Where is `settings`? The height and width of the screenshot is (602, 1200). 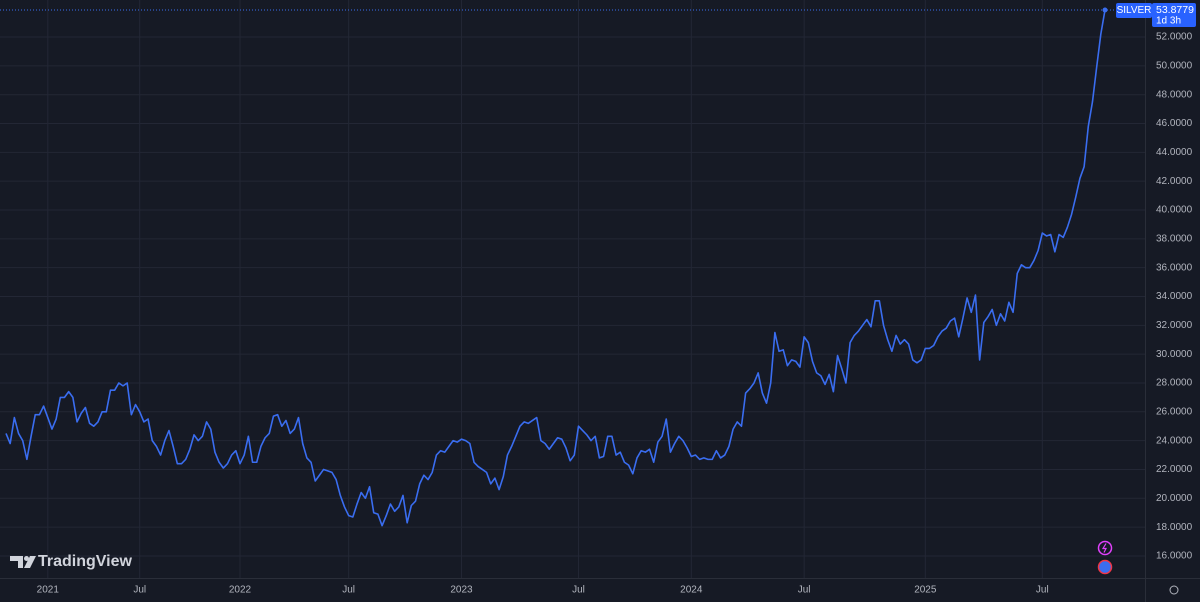 settings is located at coordinates (1174, 590).